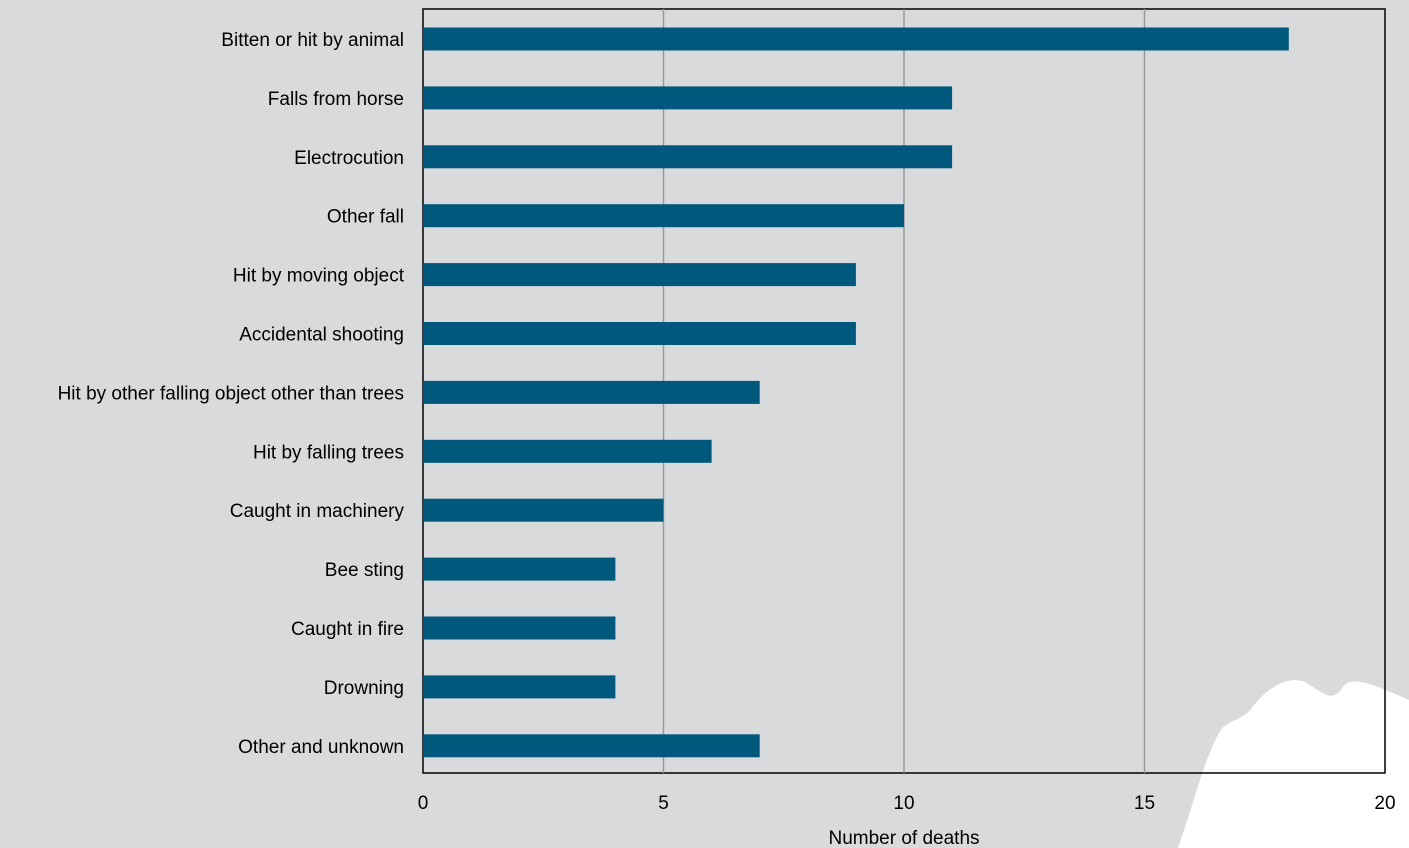 The width and height of the screenshot is (1409, 848). I want to click on x-tick-label: 5, so click(663, 803).